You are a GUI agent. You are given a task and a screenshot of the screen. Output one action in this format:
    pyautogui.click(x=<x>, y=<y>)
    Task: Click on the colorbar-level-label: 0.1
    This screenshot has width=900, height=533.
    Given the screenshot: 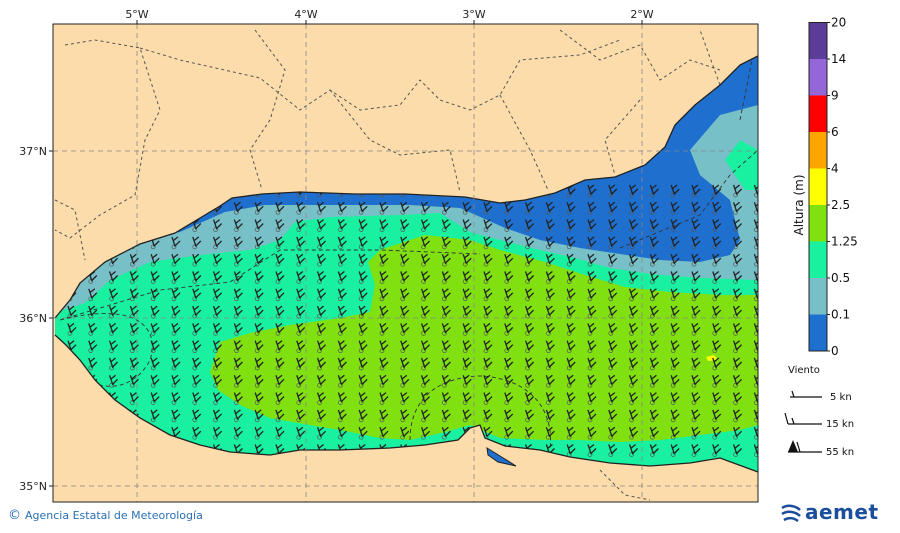 What is the action you would take?
    pyautogui.click(x=840, y=315)
    